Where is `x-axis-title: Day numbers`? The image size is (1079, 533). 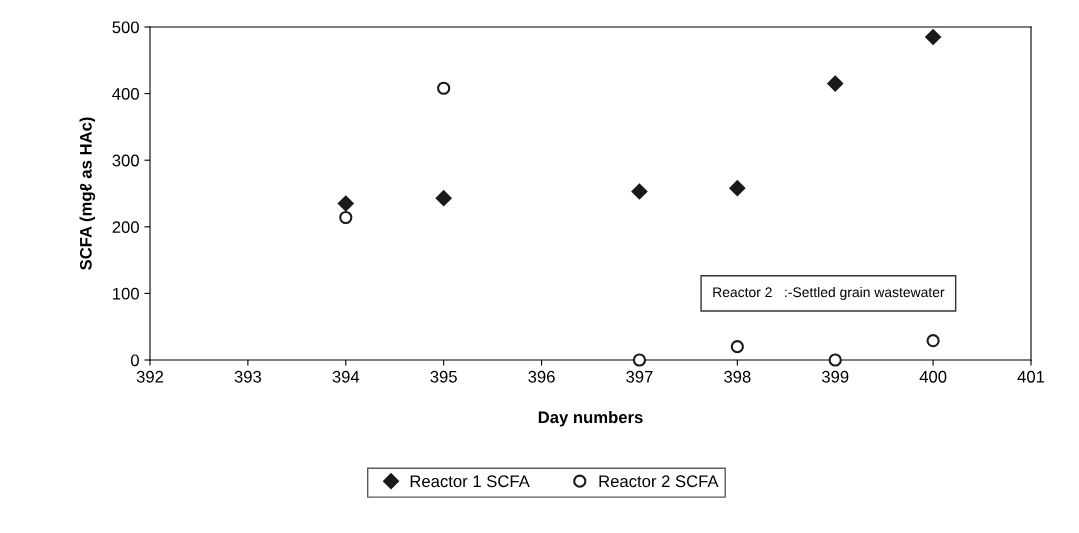
x-axis-title: Day numbers is located at coordinates (590, 418).